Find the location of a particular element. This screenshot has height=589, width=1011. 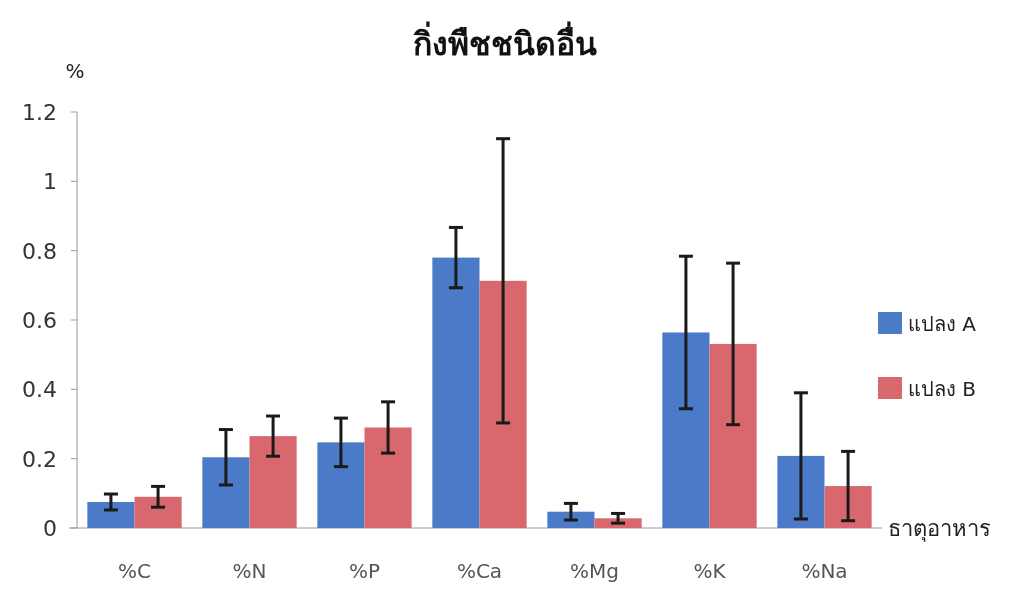

x-tick-label: %P is located at coordinates (364, 571).